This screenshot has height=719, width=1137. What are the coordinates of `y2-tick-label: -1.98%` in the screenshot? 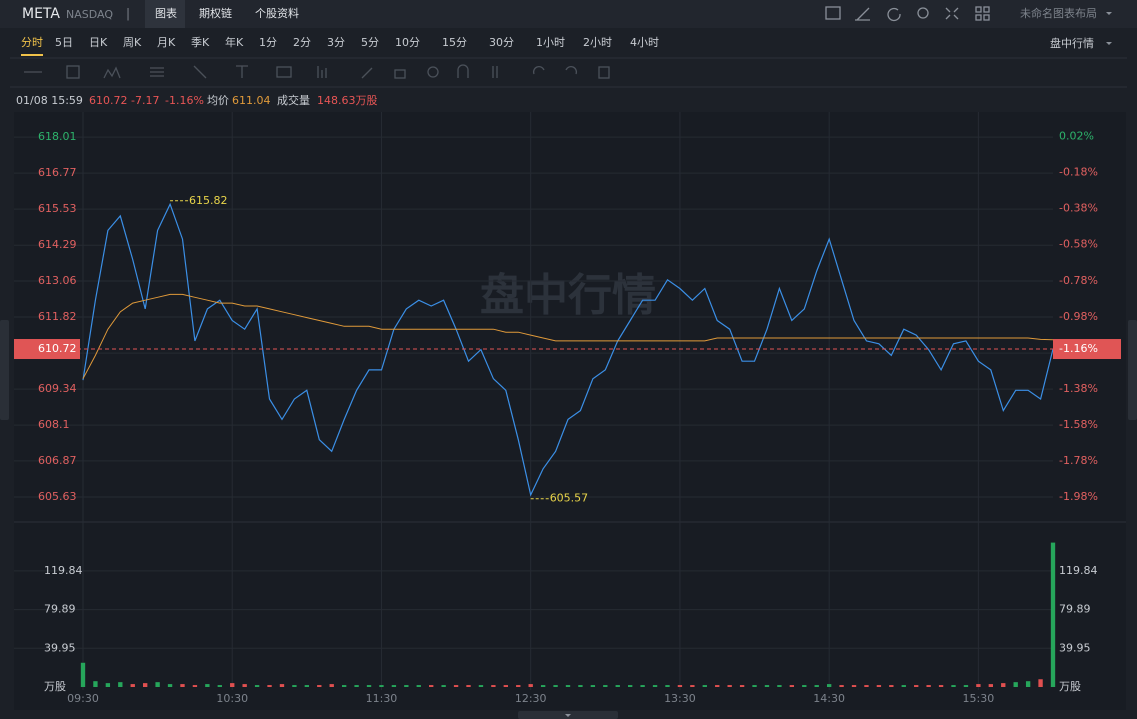 It's located at (1078, 496).